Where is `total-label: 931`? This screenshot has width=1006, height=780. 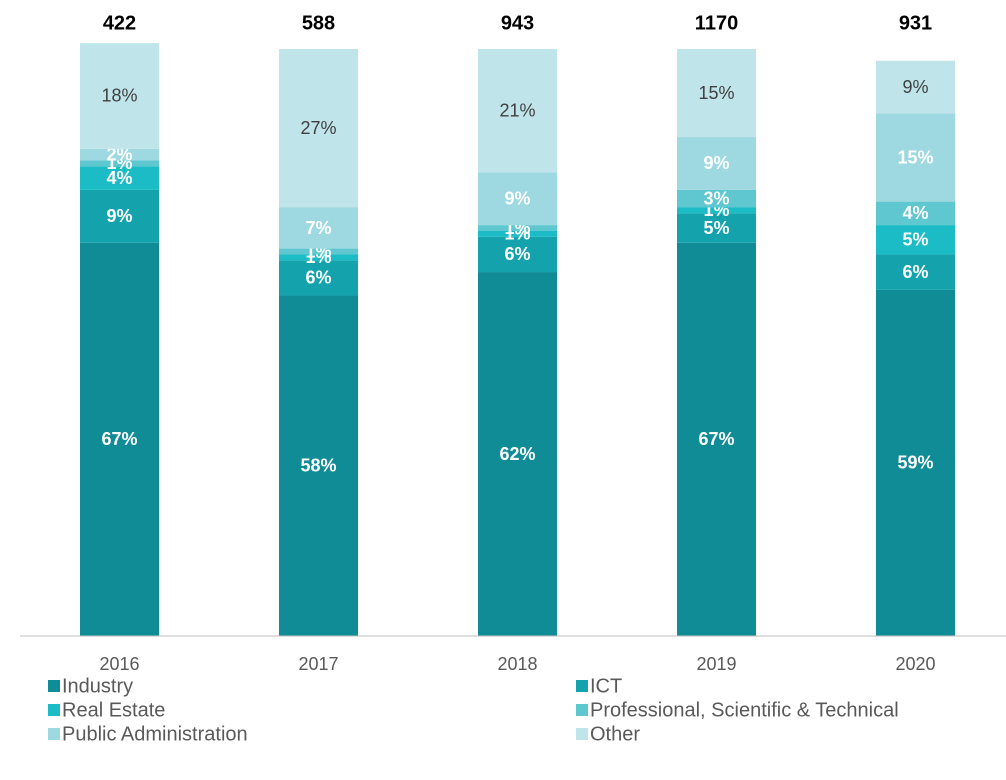
total-label: 931 is located at coordinates (915, 23).